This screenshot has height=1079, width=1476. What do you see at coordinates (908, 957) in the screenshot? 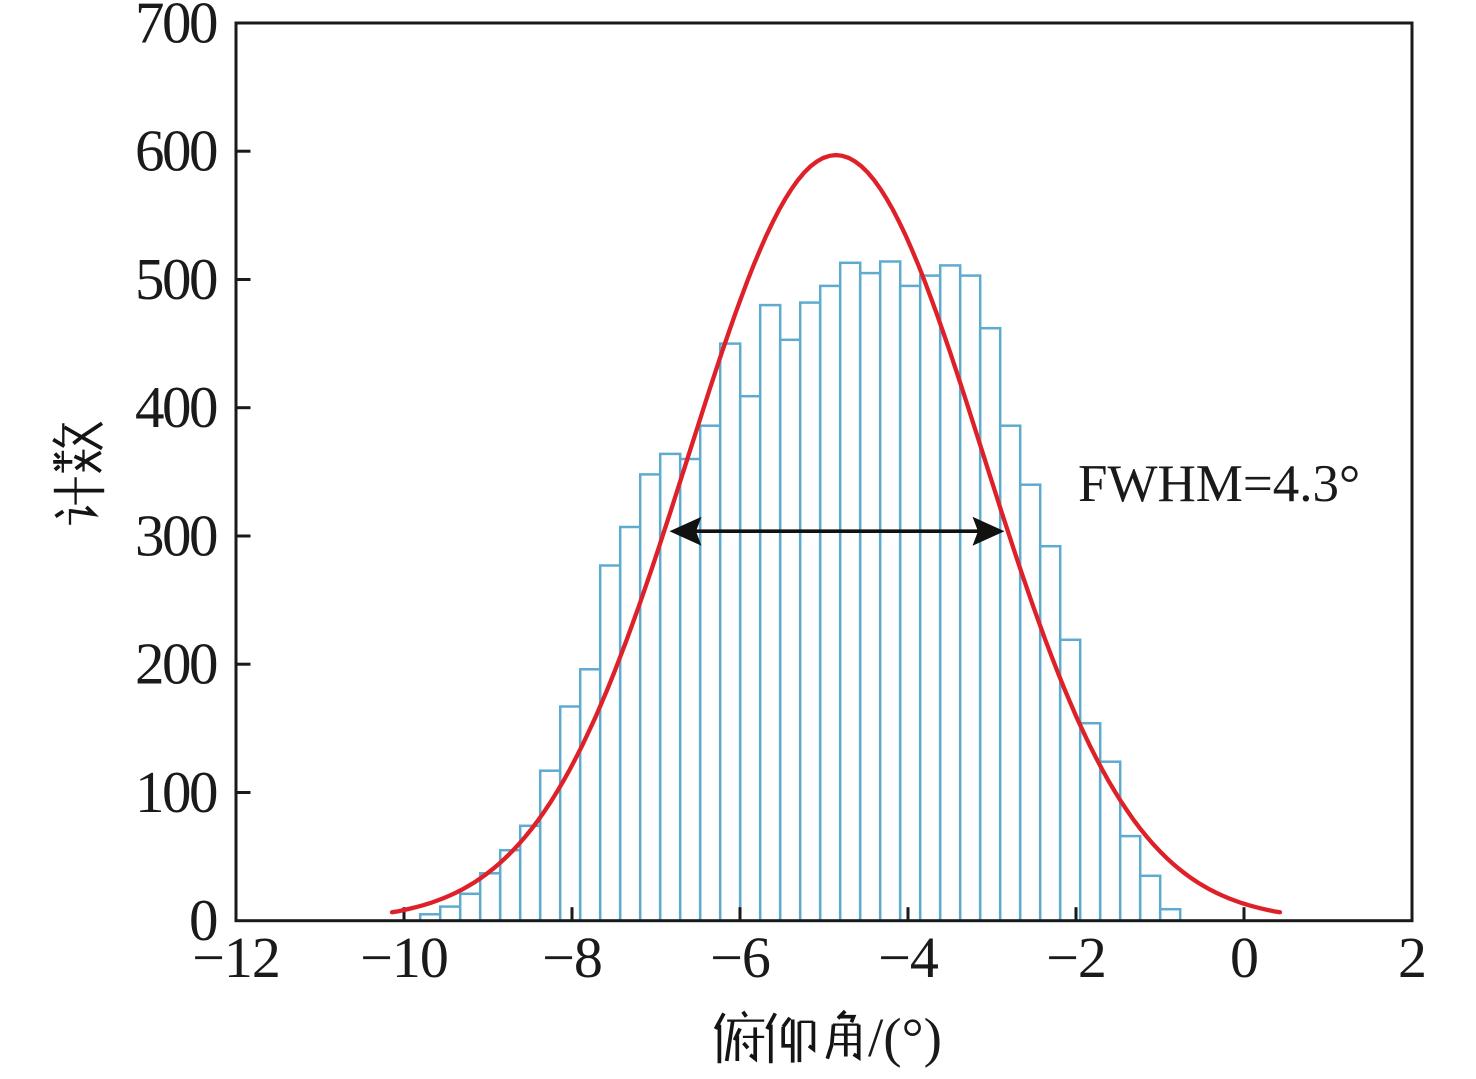
I see `svg-text: −4` at bounding box center [908, 957].